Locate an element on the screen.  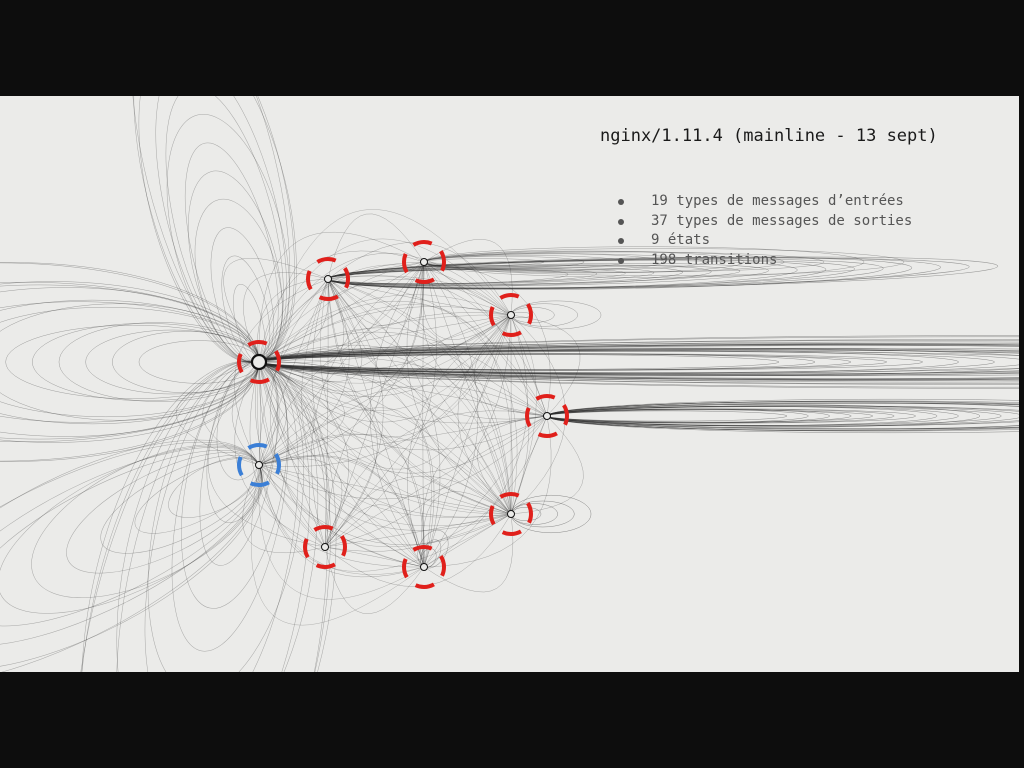
state-node-s3 is located at coordinates (424, 262).